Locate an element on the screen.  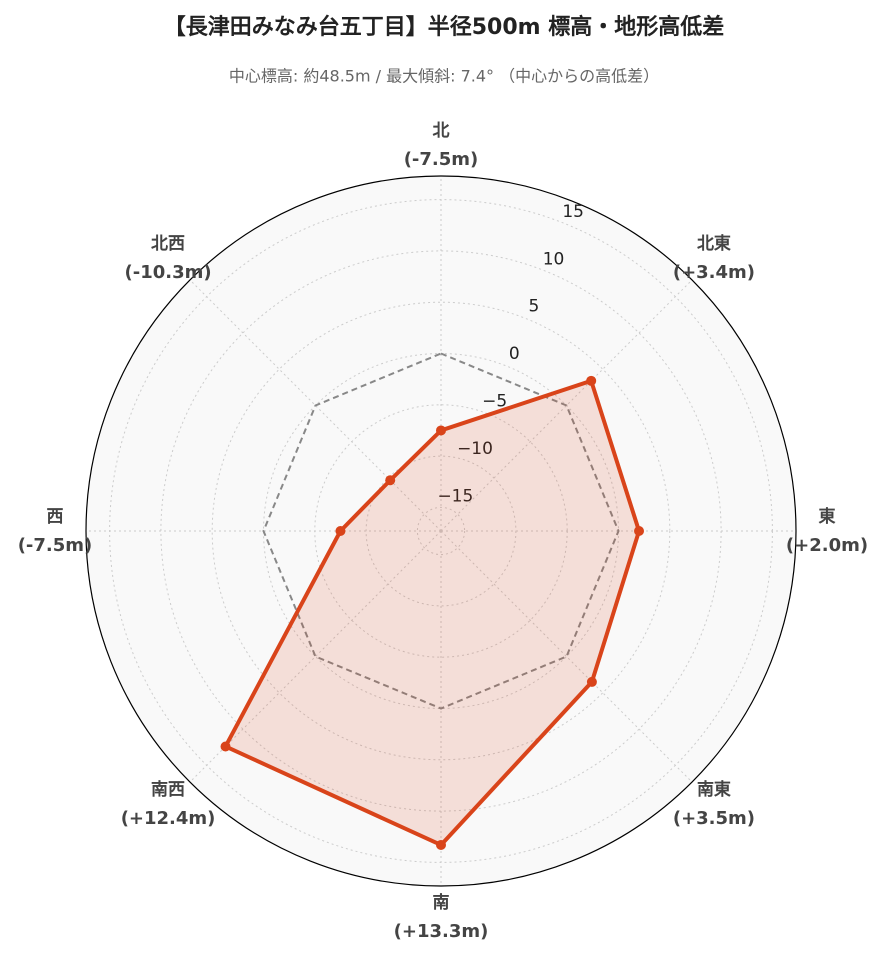
r-tick-label: −5 is located at coordinates (494, 401).